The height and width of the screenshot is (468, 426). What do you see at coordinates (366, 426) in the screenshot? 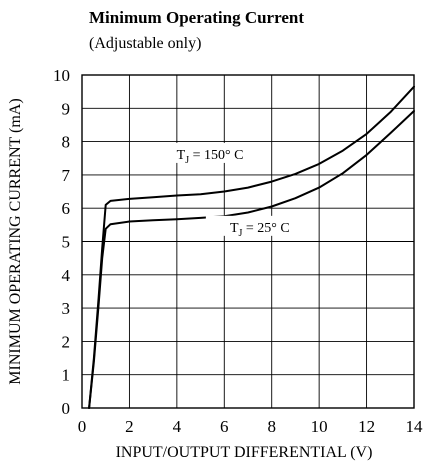
I see `x-tick-label: 12` at bounding box center [366, 426].